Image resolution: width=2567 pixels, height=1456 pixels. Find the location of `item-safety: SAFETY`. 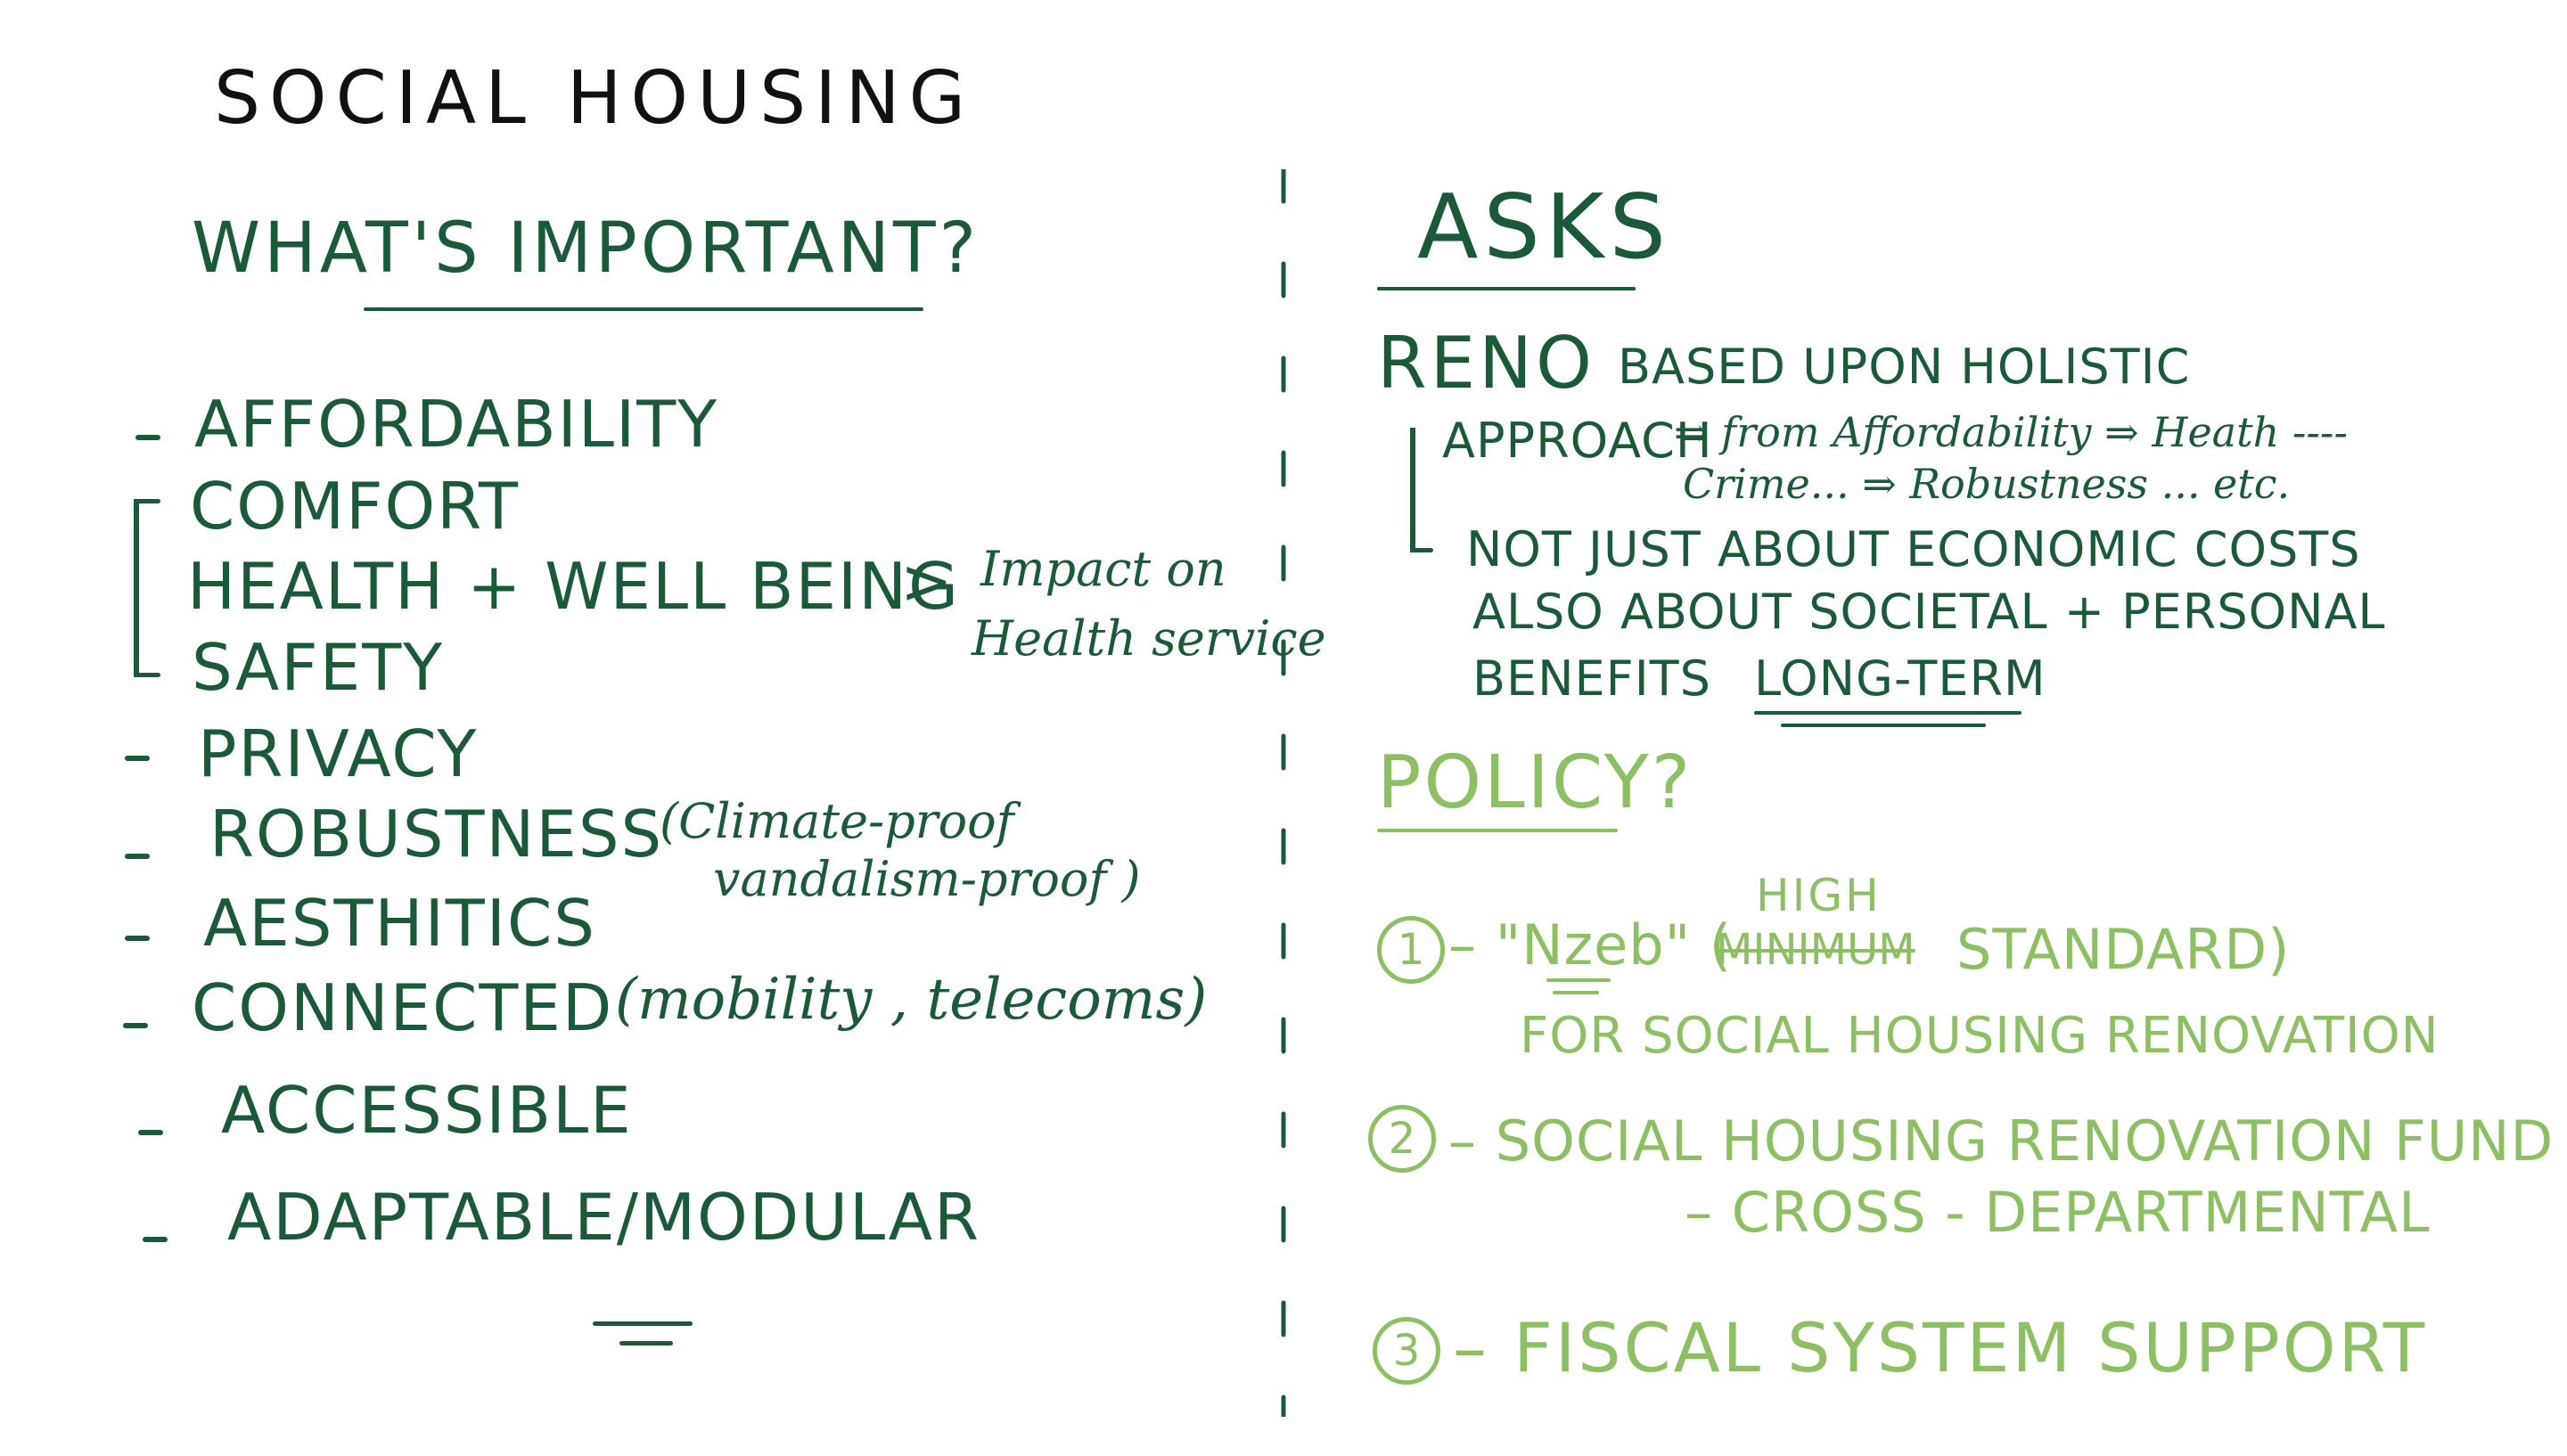

item-safety: SAFETY is located at coordinates (318, 667).